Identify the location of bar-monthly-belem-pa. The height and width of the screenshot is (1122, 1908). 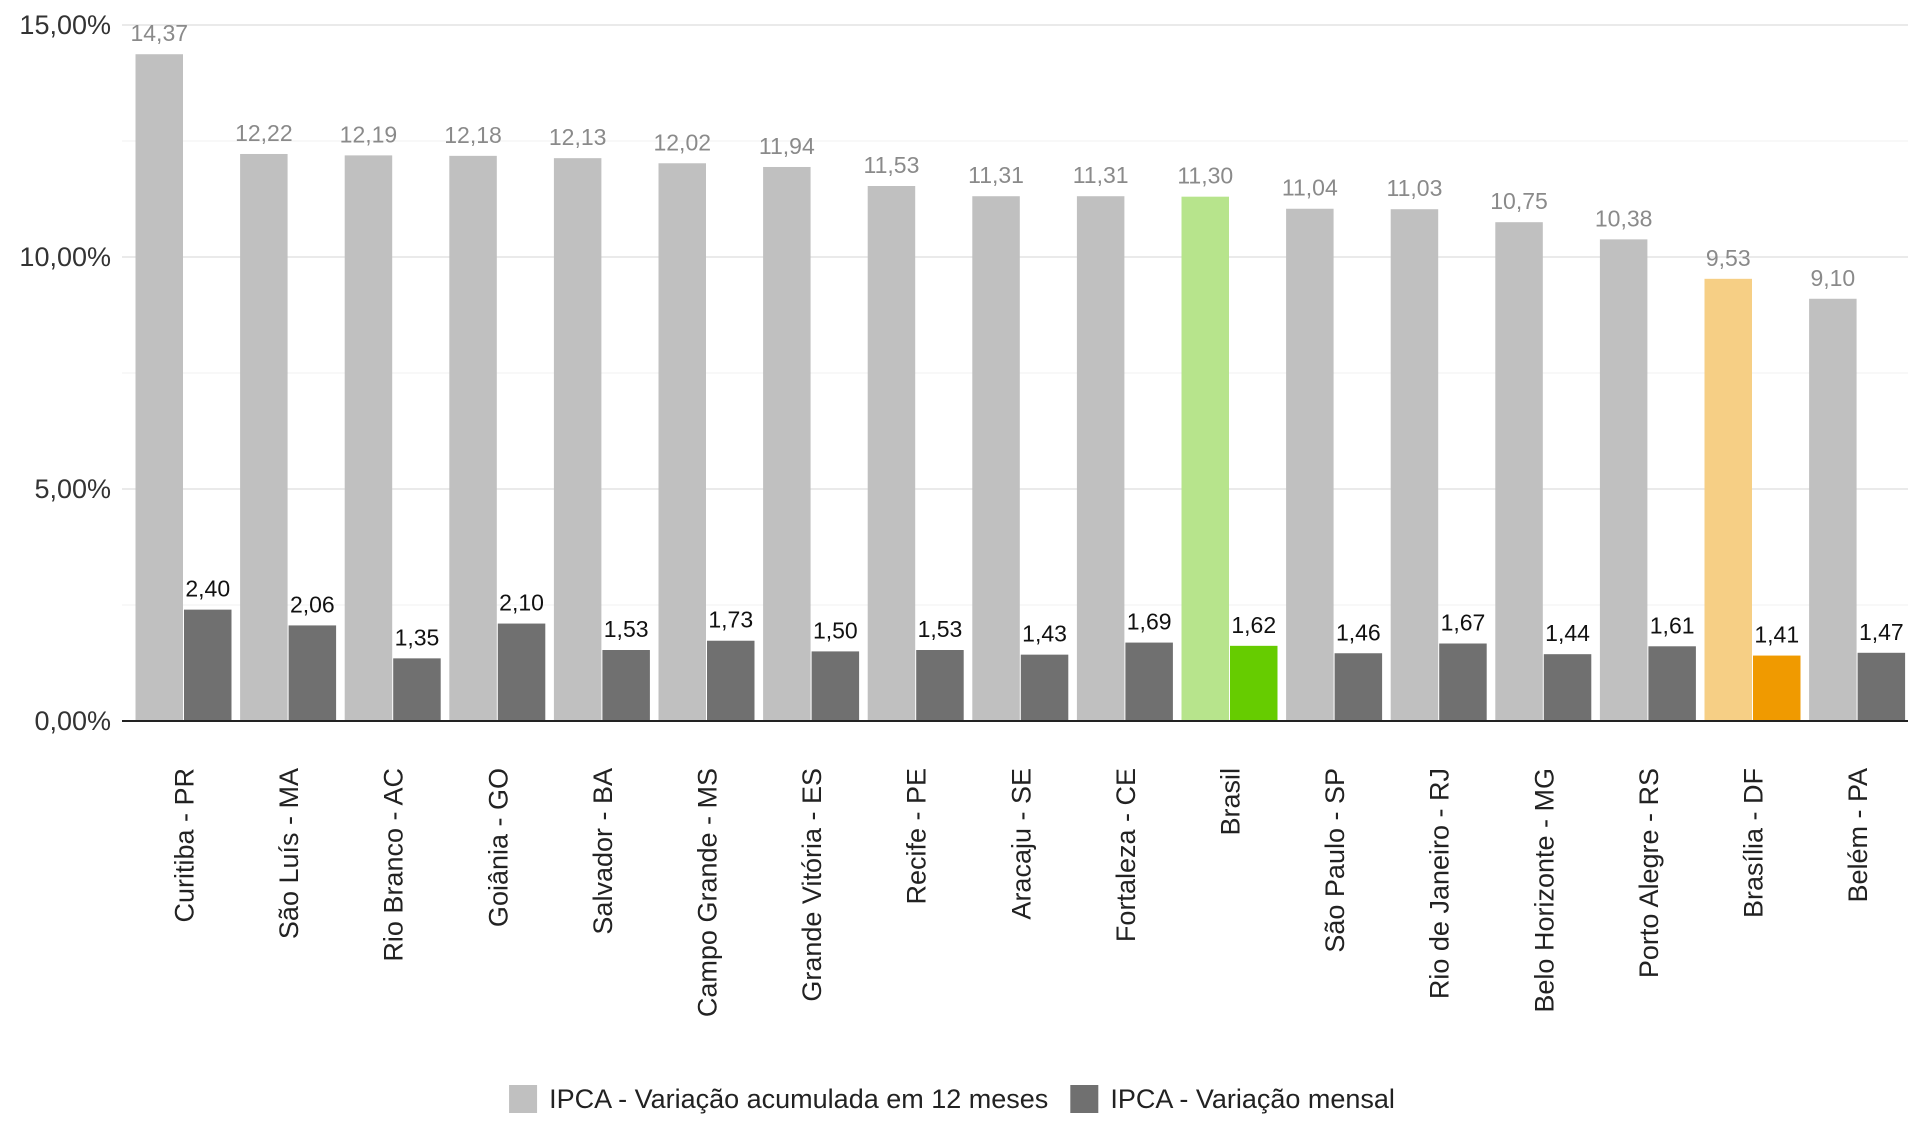
(1881, 686).